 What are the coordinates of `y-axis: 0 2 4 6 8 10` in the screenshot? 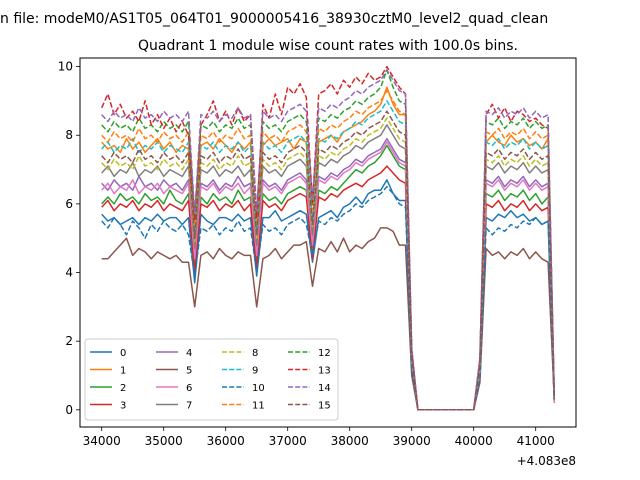 It's located at (69, 238).